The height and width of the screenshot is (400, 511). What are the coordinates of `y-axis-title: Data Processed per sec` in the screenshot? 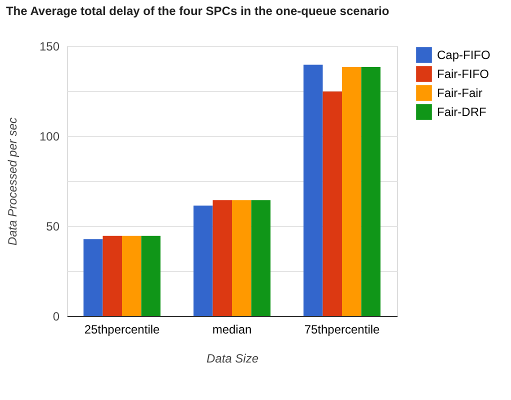 It's located at (12, 181).